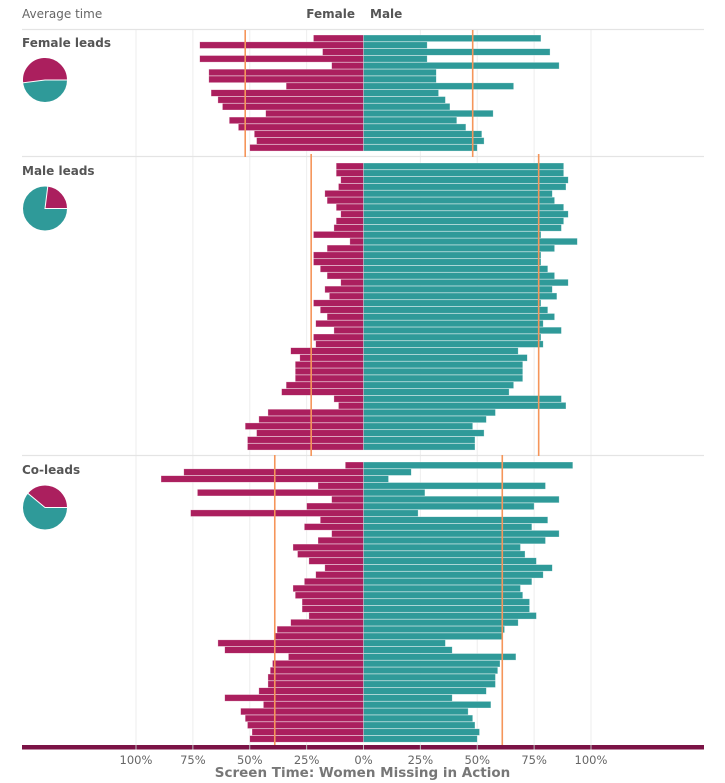 The height and width of the screenshot is (783, 725). I want to click on chart-title: Screen Time: Women Missing in Action, so click(362, 773).